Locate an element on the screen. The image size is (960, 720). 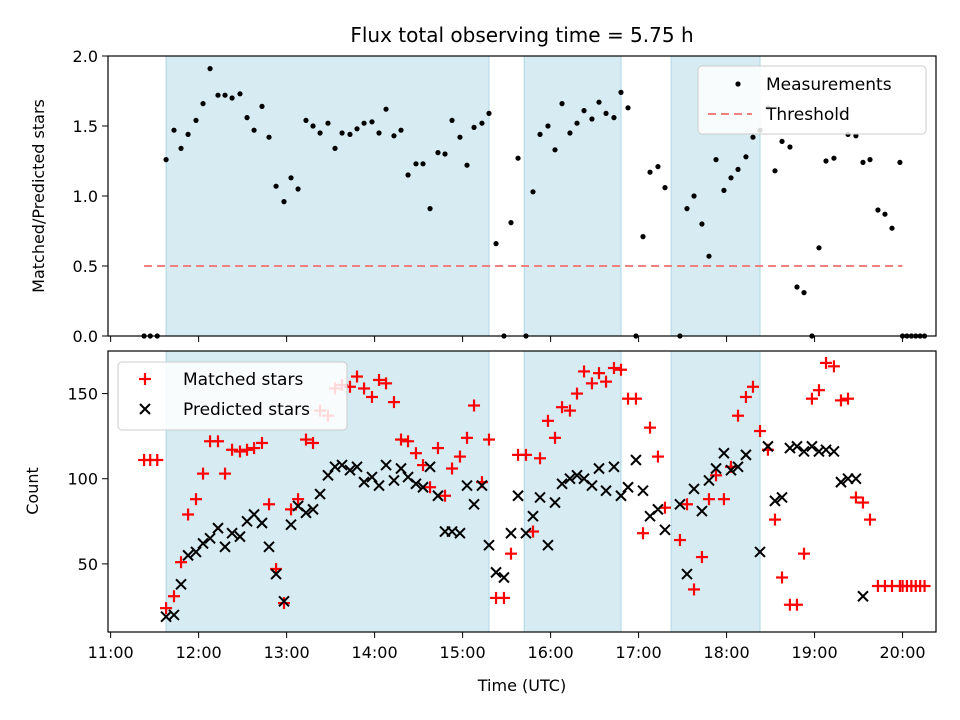
x-axis-label: Time (UTC) is located at coordinates (521, 685).